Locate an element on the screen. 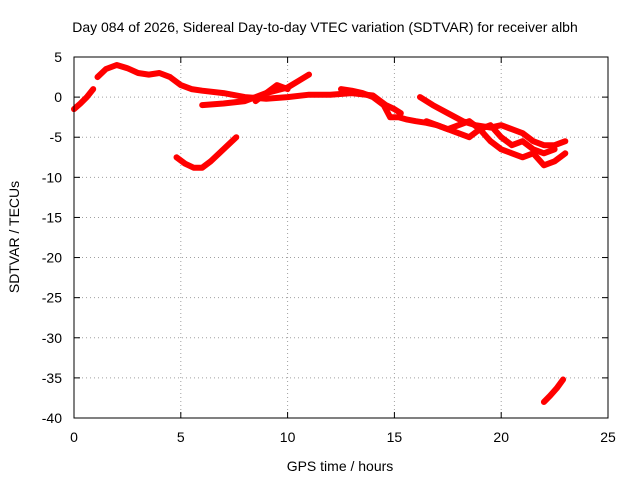  x-axis-title: GPS time / hours is located at coordinates (340, 466).